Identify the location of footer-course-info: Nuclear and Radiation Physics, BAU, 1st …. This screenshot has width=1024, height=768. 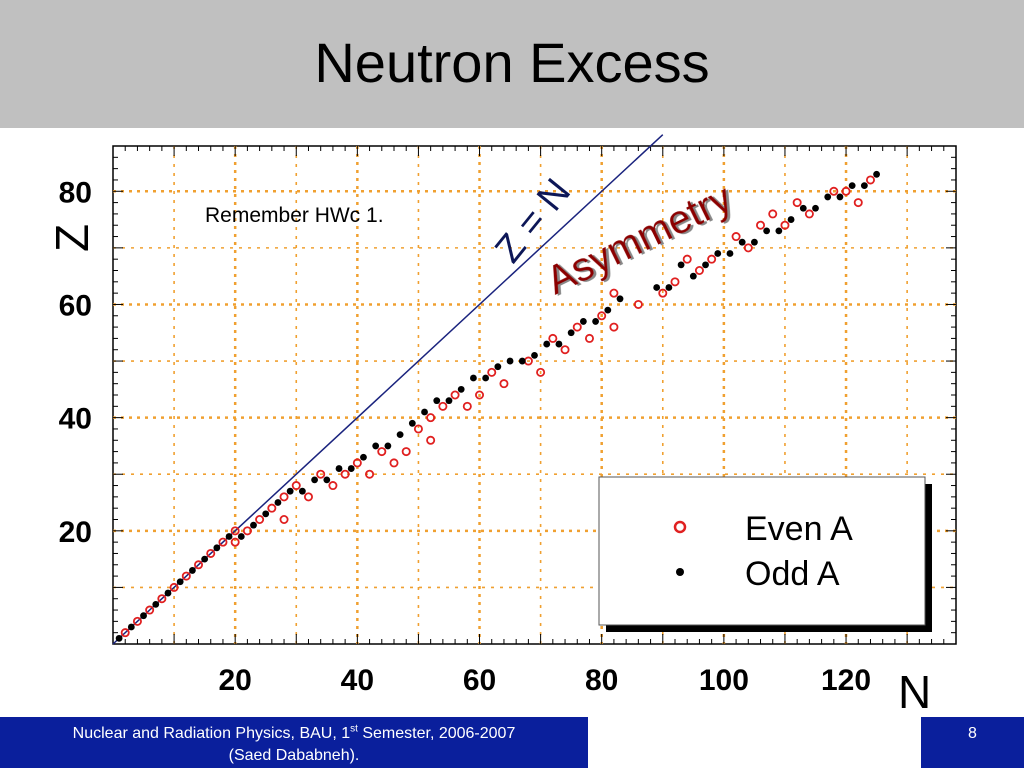
(294, 742).